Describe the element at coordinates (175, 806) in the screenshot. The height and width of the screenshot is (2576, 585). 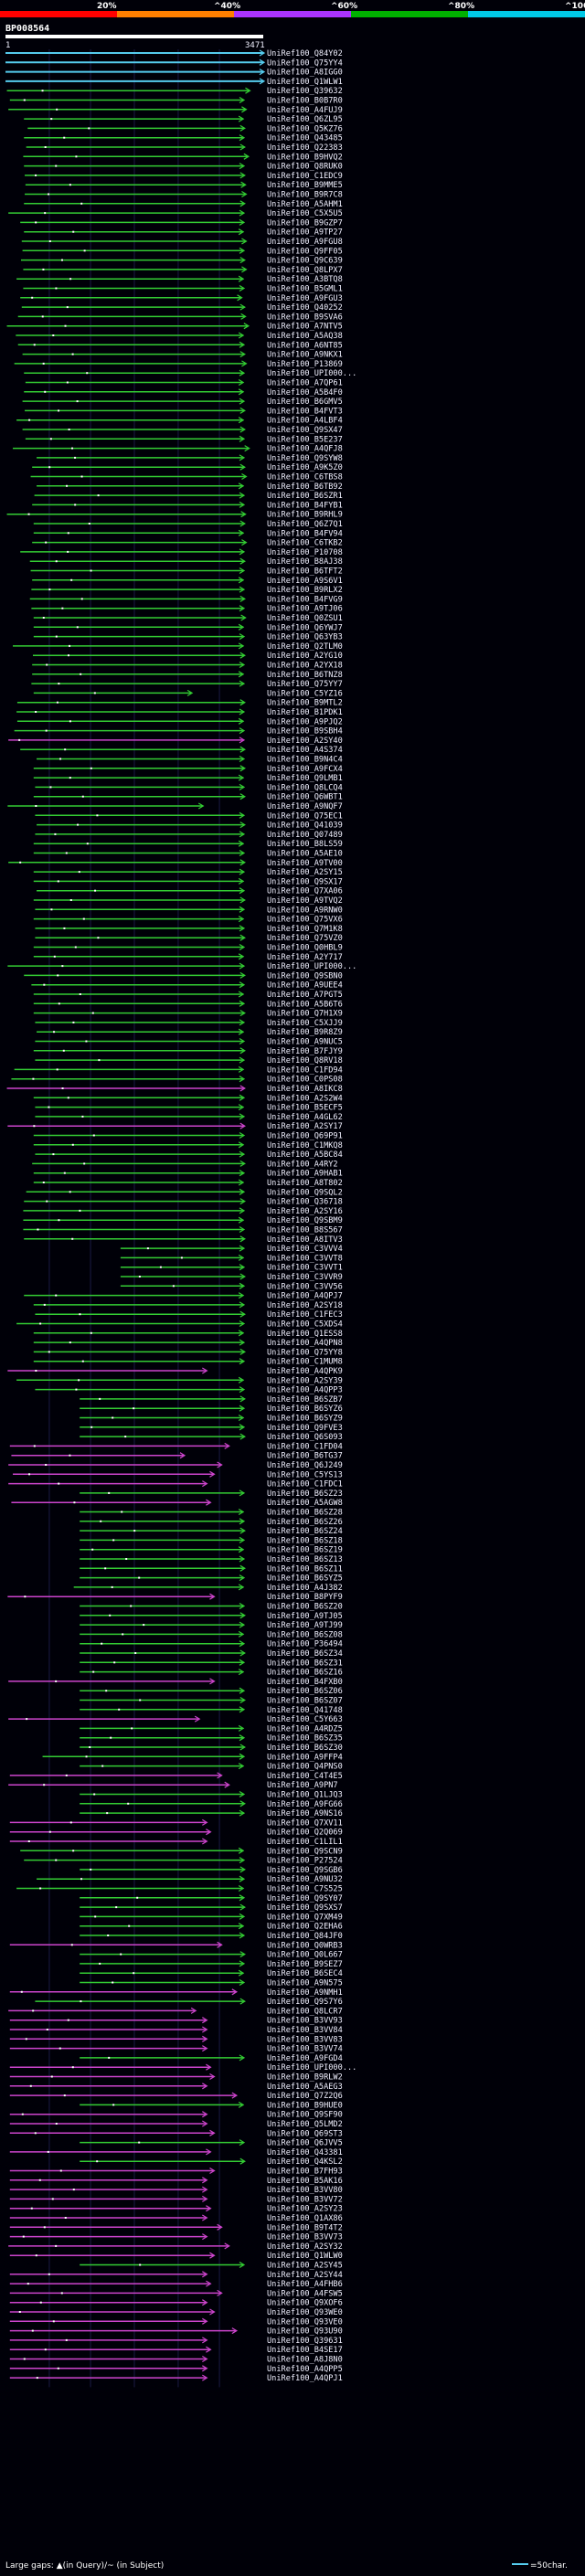
I see `hit-row: UniRef100_A9NQF7` at that location.